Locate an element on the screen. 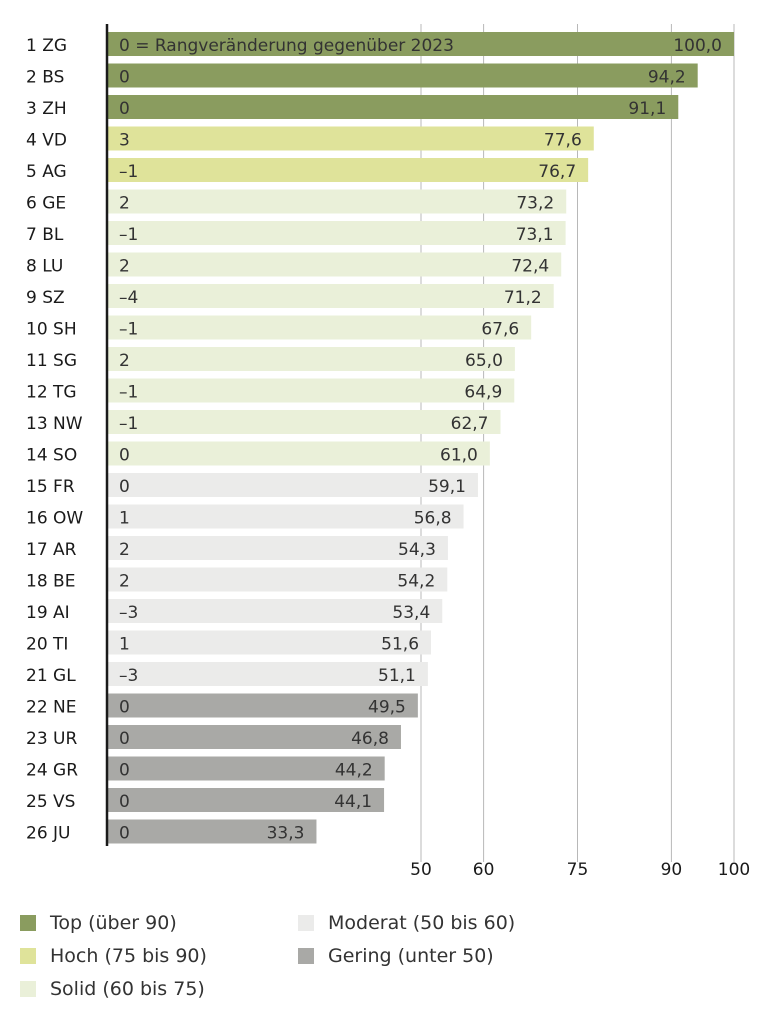 This screenshot has height=1024, width=775. value-label-2: 91,1 is located at coordinates (647, 109).